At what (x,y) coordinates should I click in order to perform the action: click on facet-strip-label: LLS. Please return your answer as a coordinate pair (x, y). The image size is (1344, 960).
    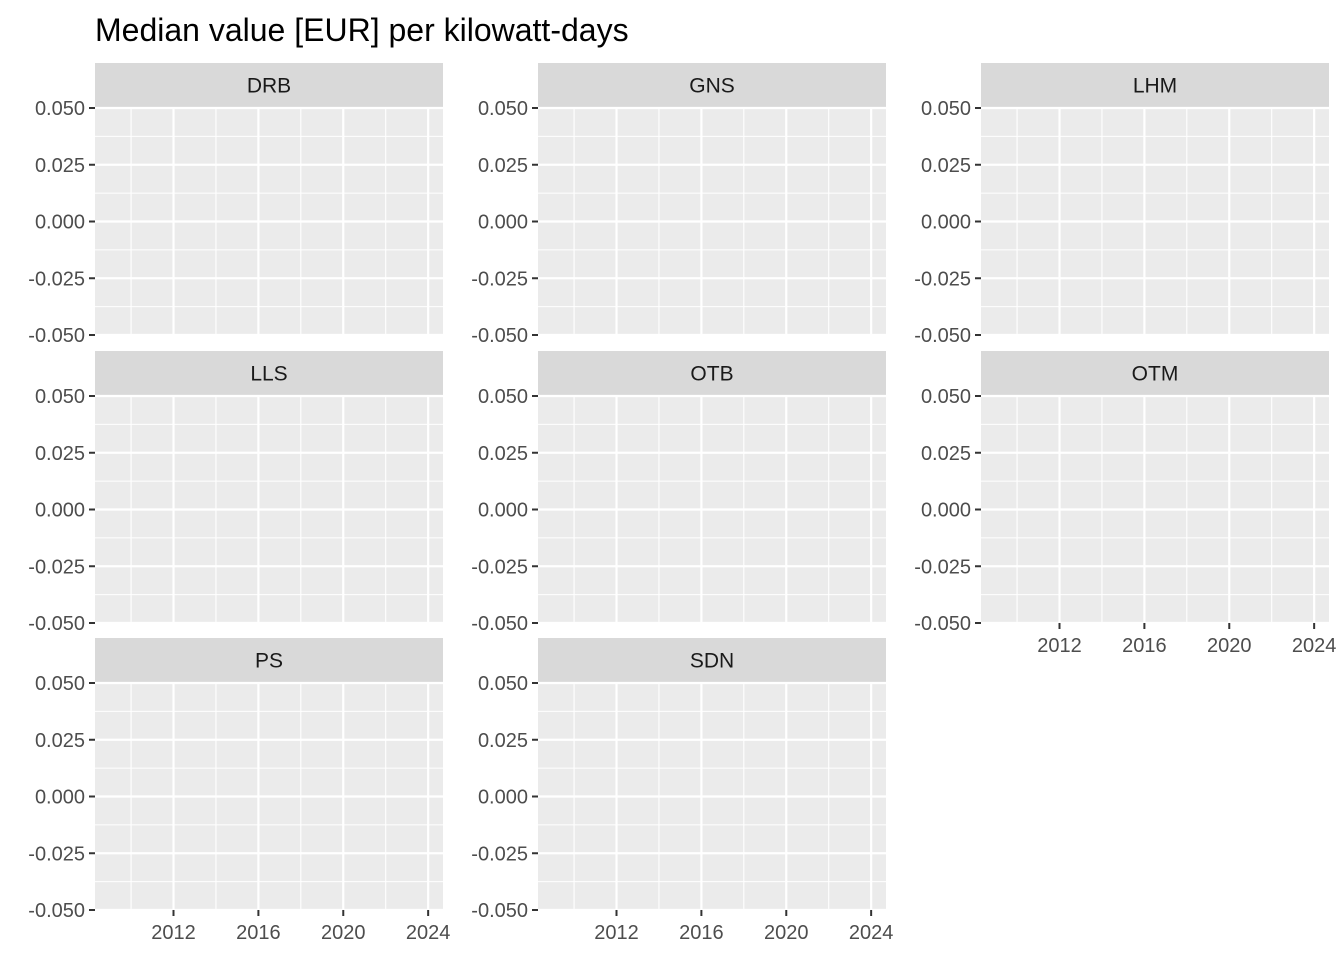
    Looking at the image, I should click on (268, 374).